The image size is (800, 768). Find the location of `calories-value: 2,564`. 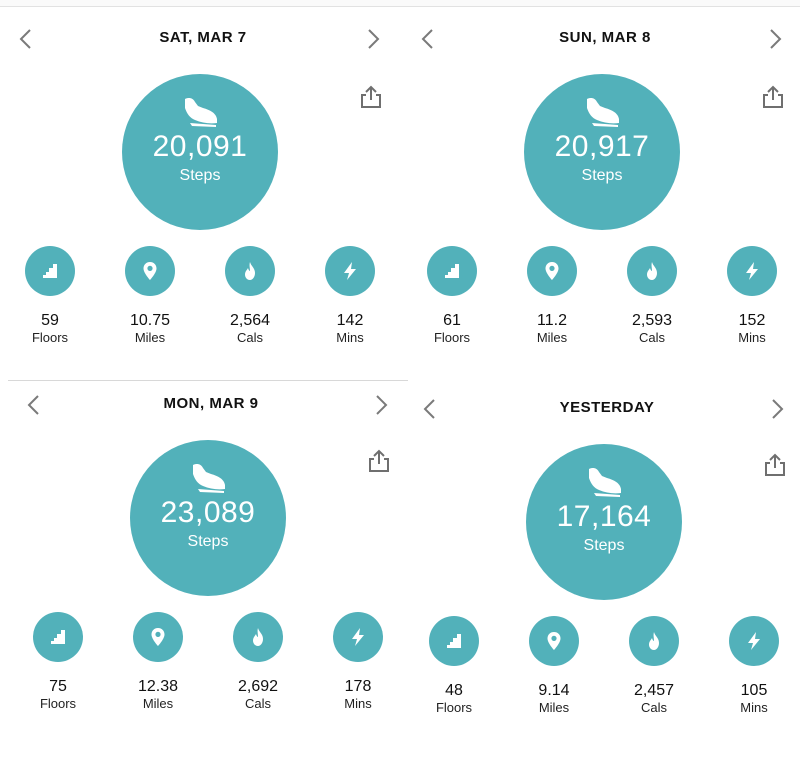

calories-value: 2,564 is located at coordinates (250, 320).